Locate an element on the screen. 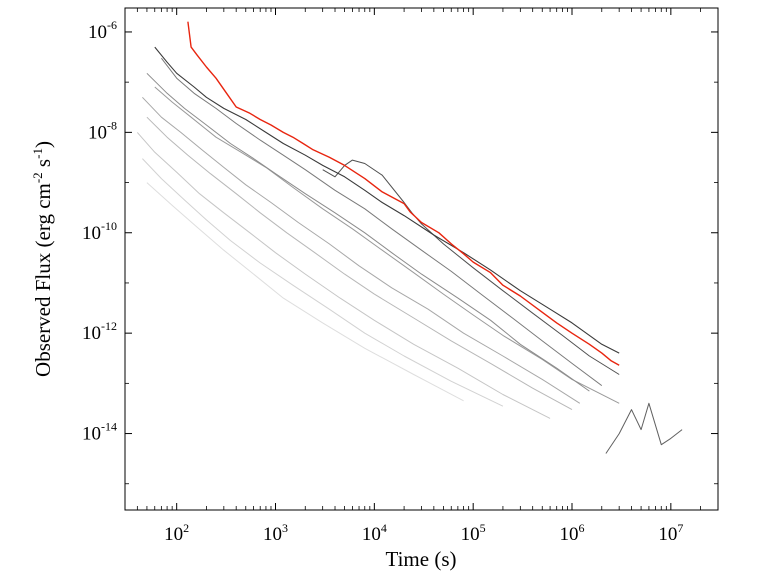  y-tick-base-4: 10 is located at coordinates (91, 434).